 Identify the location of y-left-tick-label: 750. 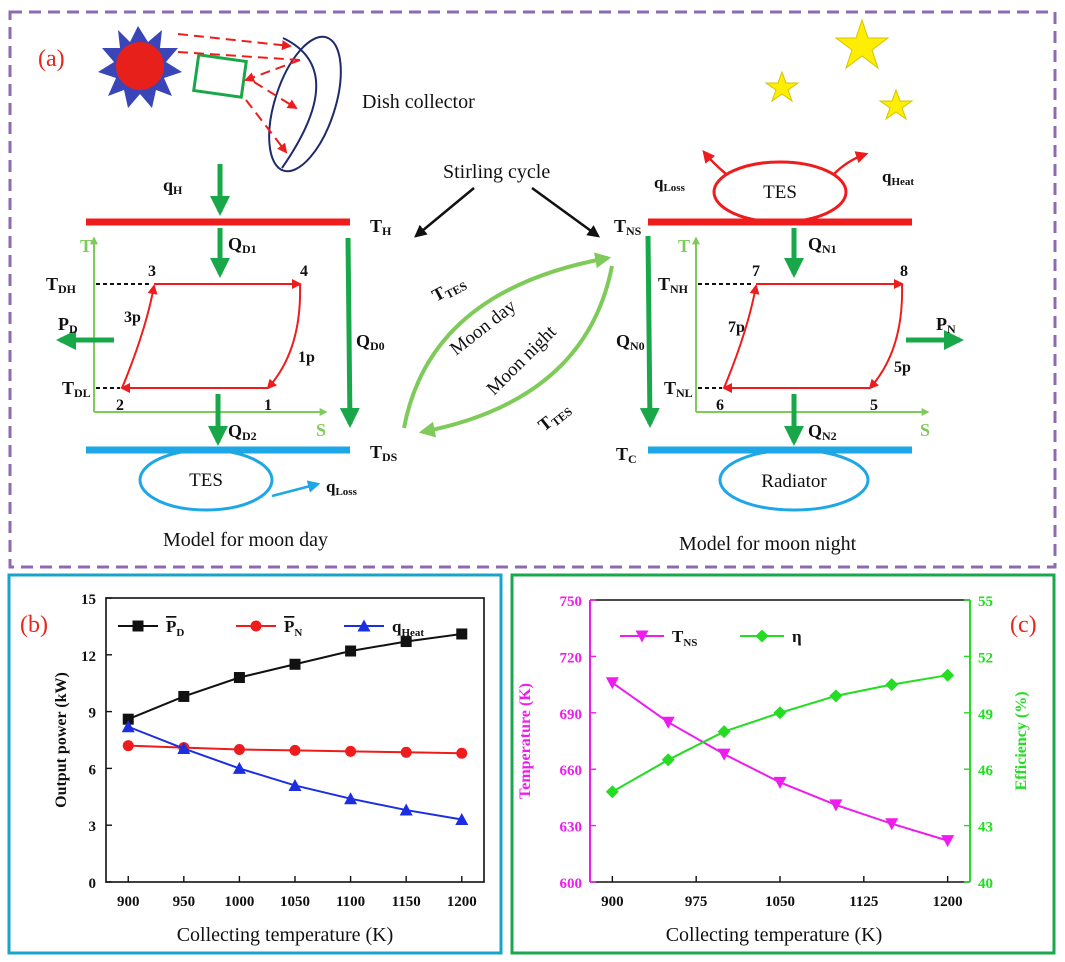
(571, 602).